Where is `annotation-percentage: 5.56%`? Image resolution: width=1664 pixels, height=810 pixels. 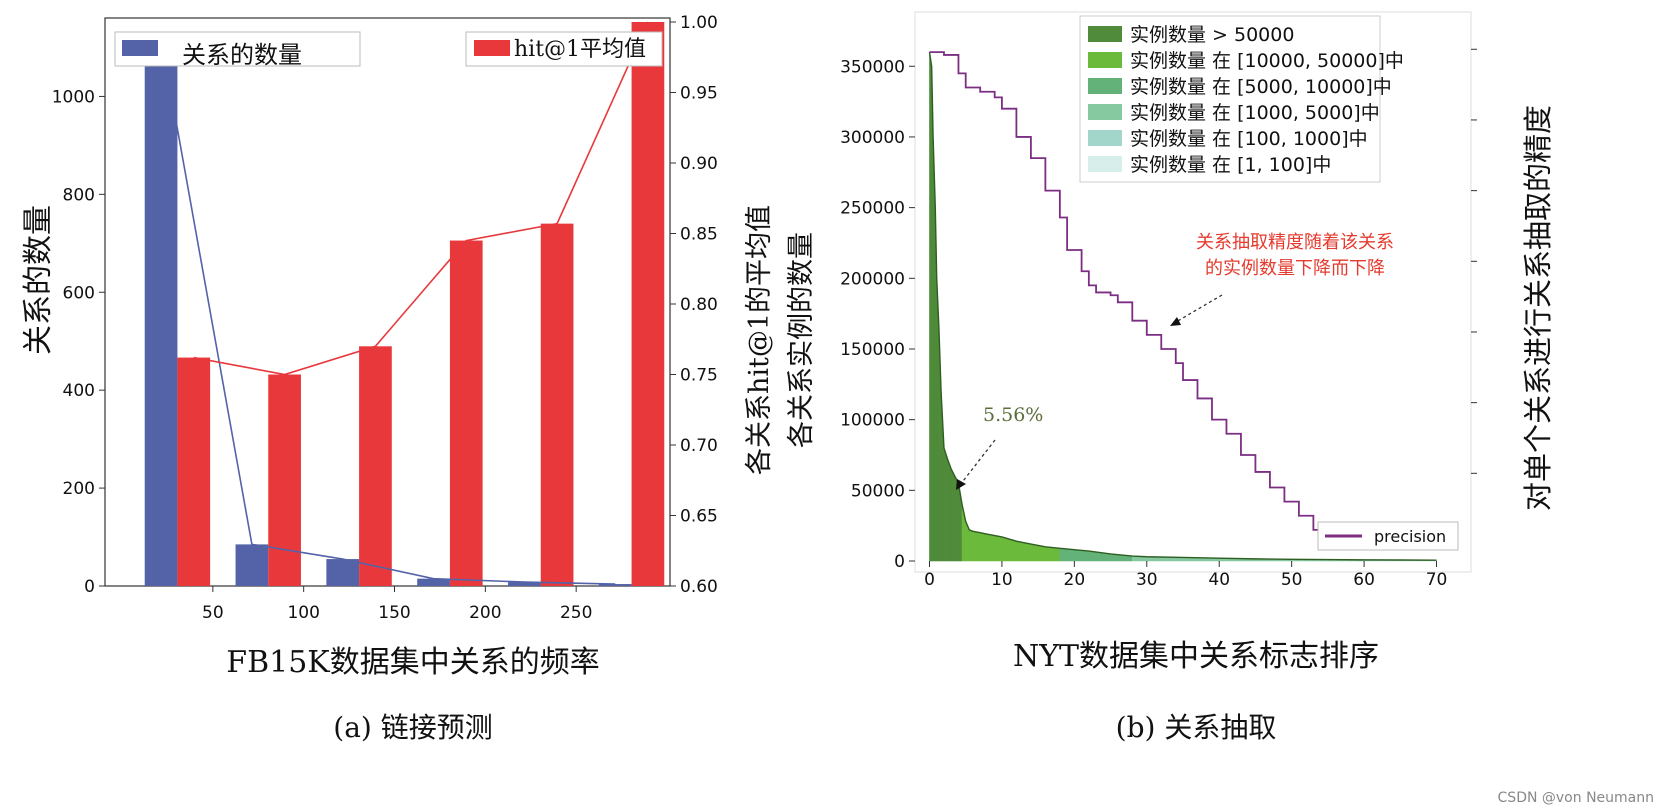
annotation-percentage: 5.56% is located at coordinates (1013, 415).